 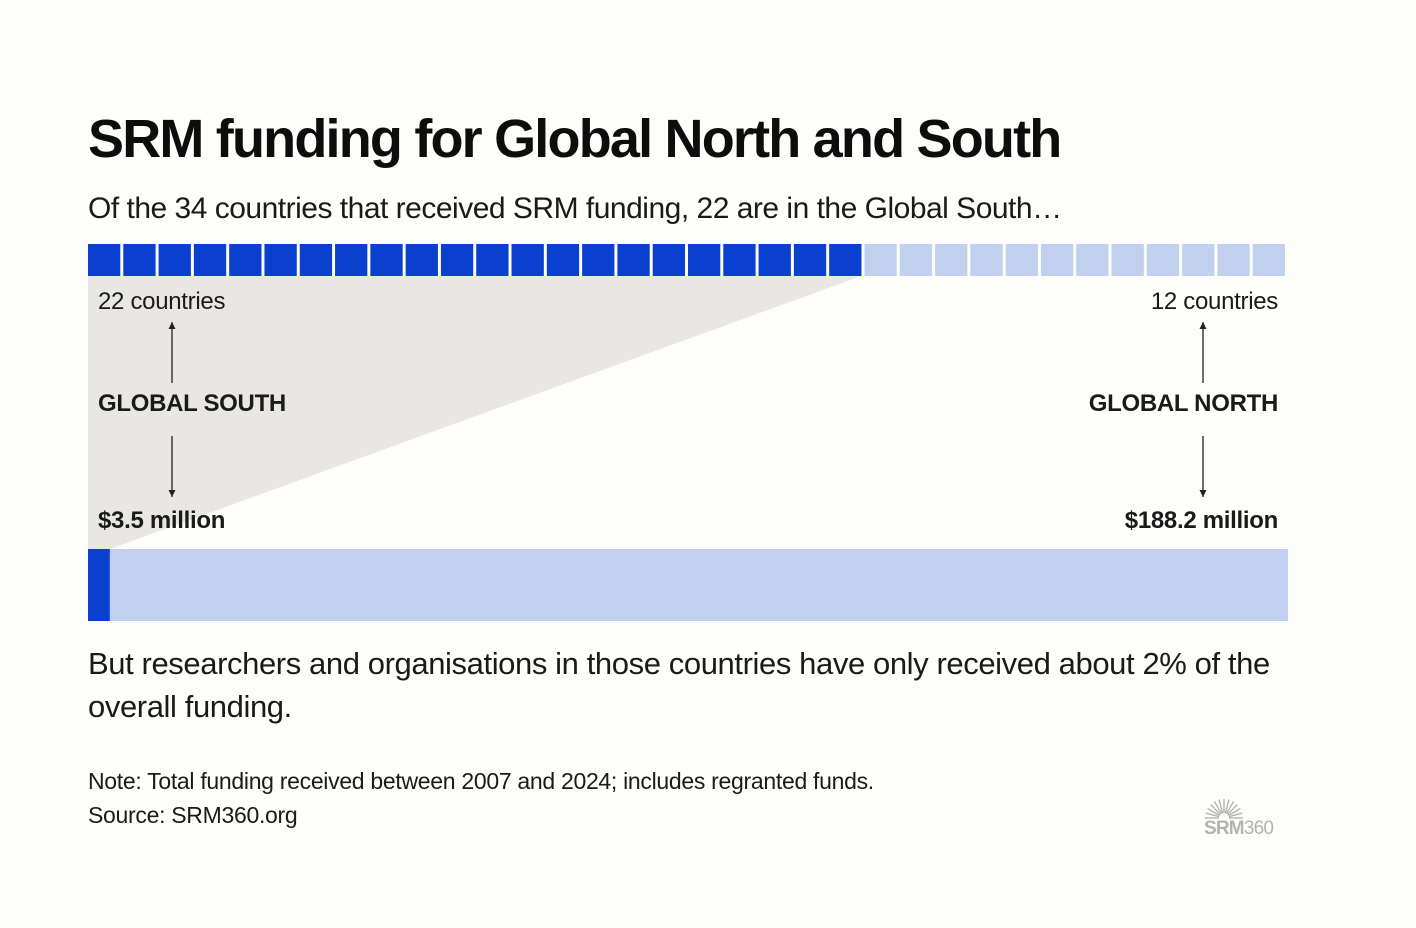 I want to click on north-funding-label: $188.2 million, so click(x=1201, y=520).